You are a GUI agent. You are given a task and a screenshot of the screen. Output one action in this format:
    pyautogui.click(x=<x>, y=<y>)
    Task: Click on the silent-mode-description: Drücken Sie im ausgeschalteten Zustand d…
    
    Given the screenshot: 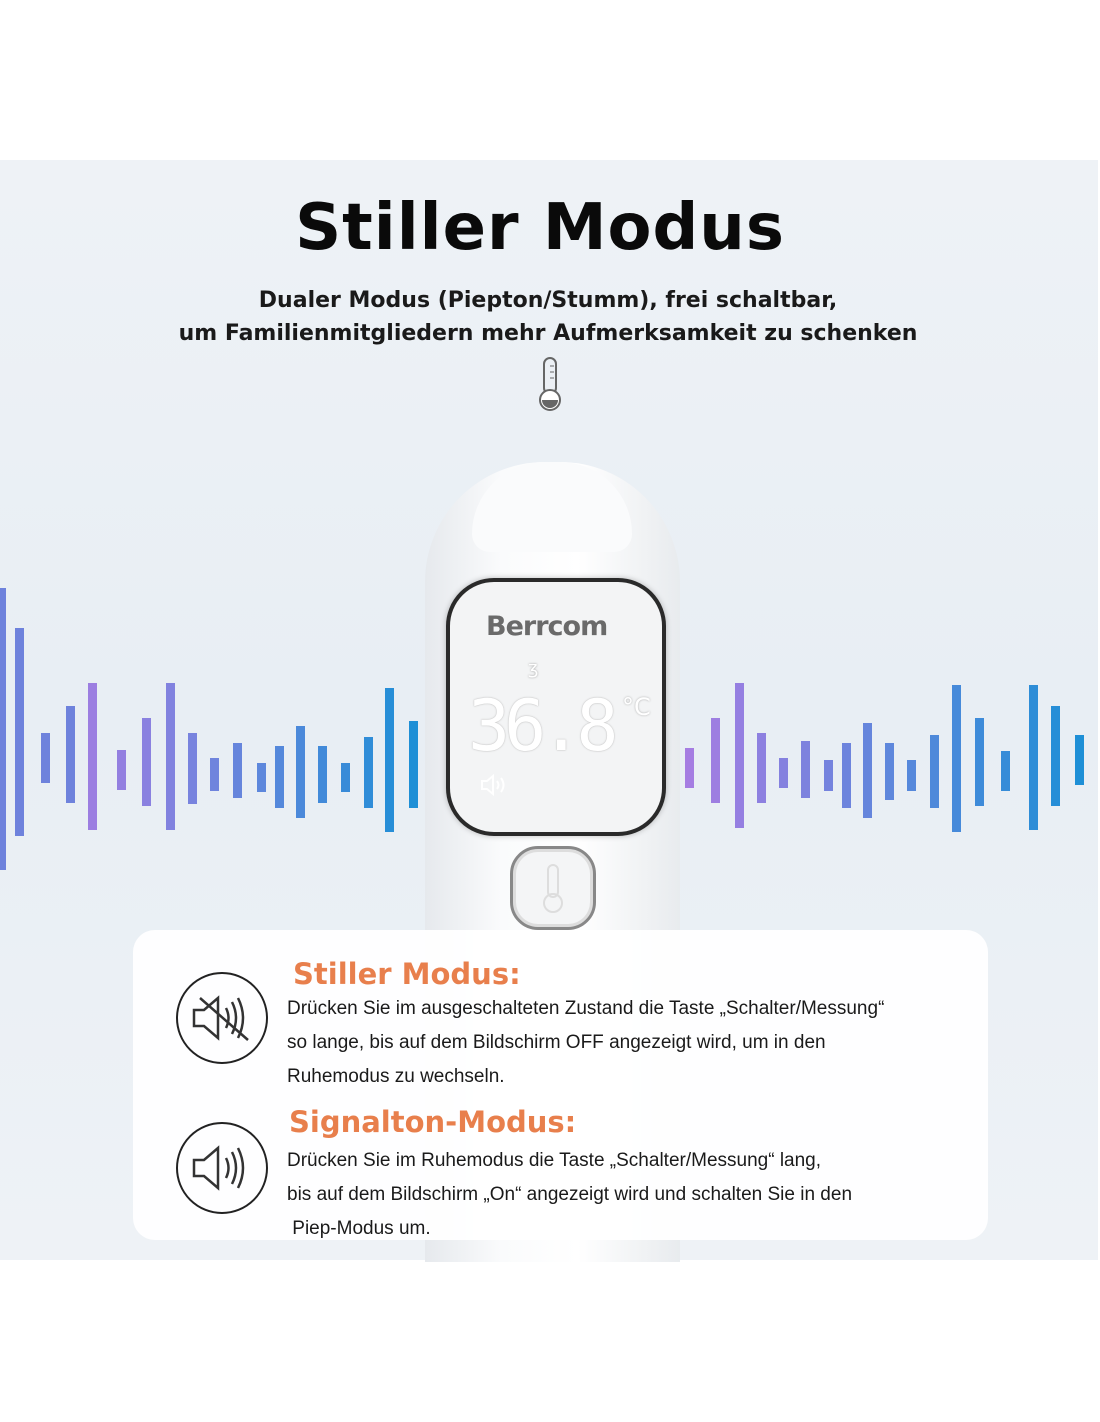 What is the action you would take?
    pyautogui.click(x=585, y=1043)
    